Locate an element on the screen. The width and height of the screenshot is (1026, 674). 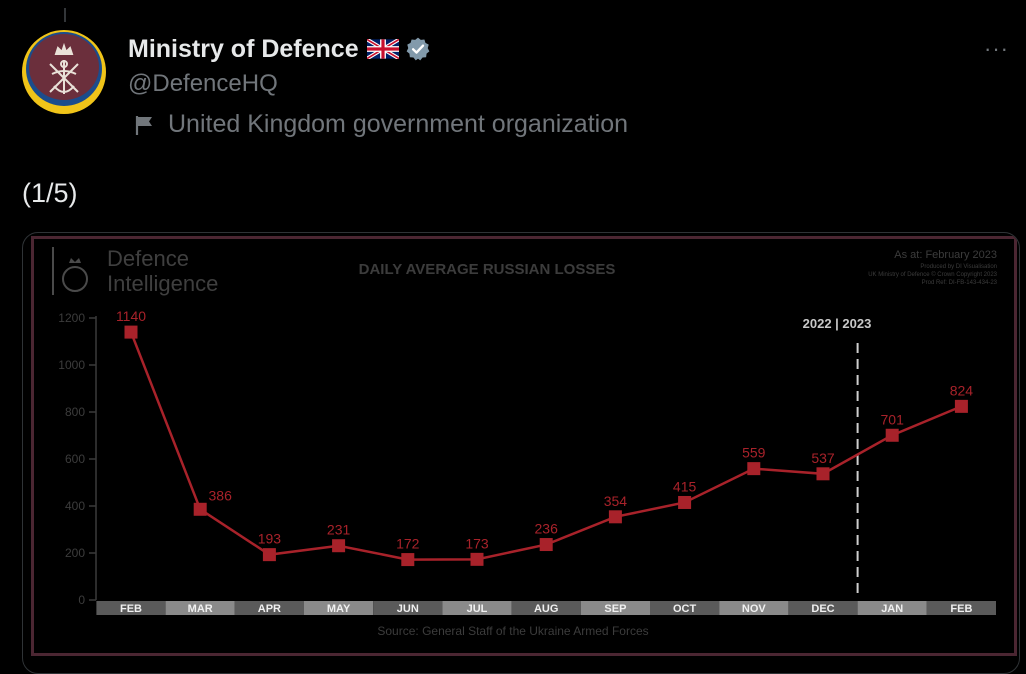
year-divider-label: 2022 | 2023 is located at coordinates (837, 323).